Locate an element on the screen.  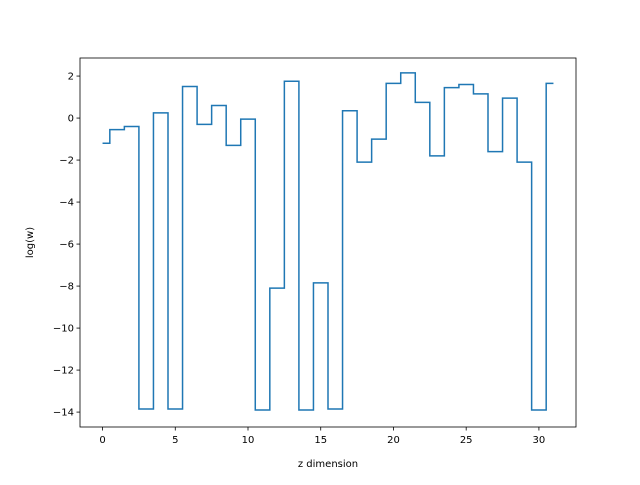
x-axis-ticks: 0 5 10 15 20 25 30 is located at coordinates (322, 436).